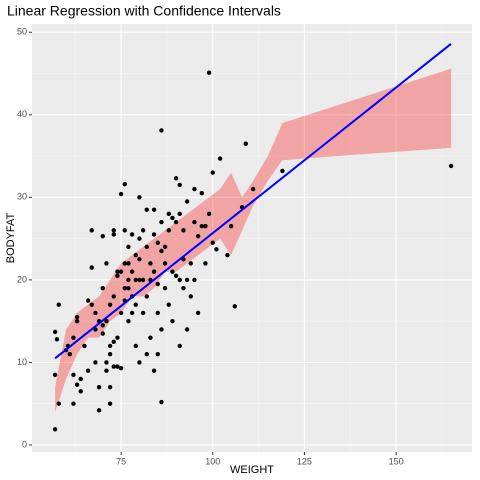 The height and width of the screenshot is (480, 480). What do you see at coordinates (22, 197) in the screenshot?
I see `y-tick-label: 30` at bounding box center [22, 197].